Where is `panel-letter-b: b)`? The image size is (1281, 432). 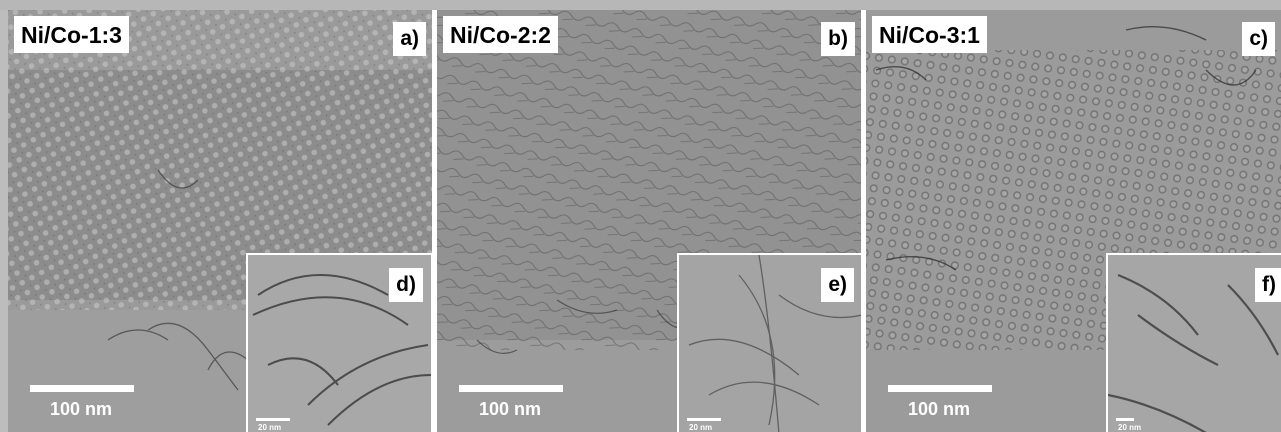 panel-letter-b: b) is located at coordinates (838, 39).